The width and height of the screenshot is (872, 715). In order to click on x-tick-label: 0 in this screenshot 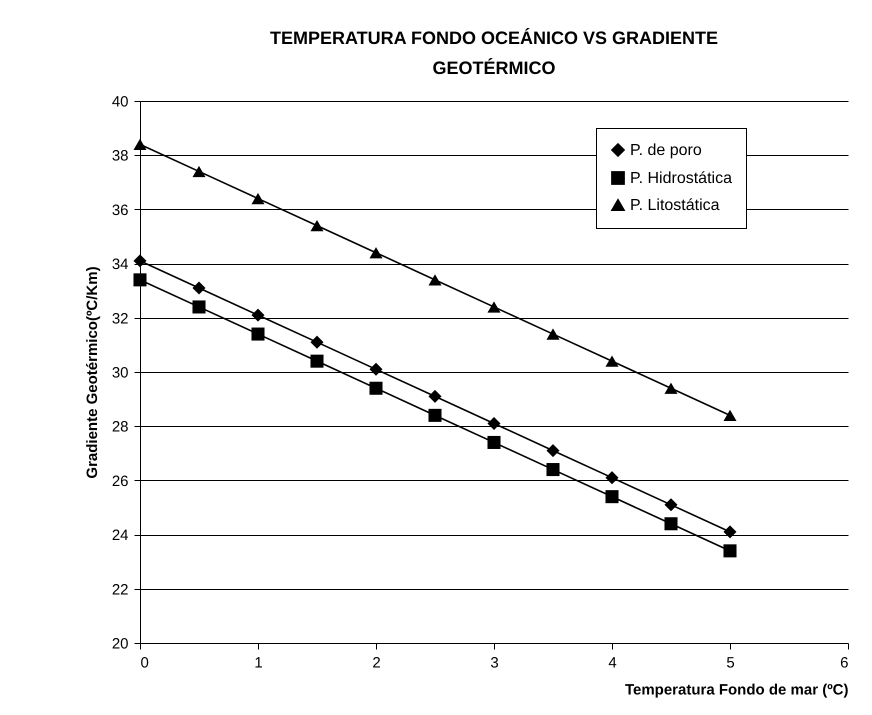, I will do `click(144, 663)`.